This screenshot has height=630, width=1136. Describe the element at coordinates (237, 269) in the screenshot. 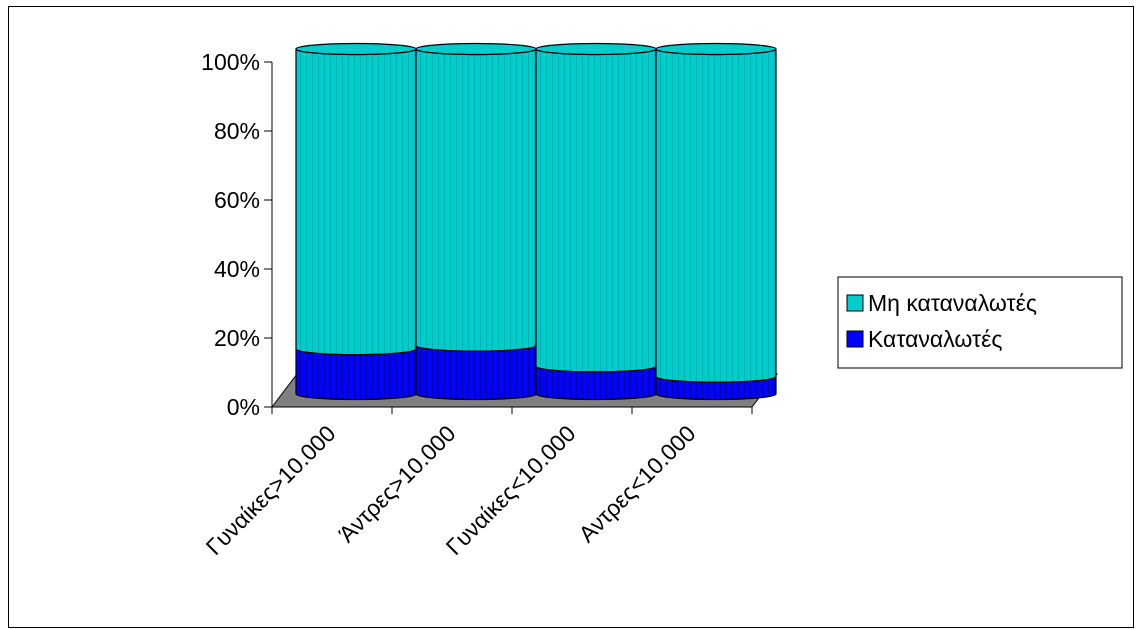

I see `y-tick-label: 40%` at that location.